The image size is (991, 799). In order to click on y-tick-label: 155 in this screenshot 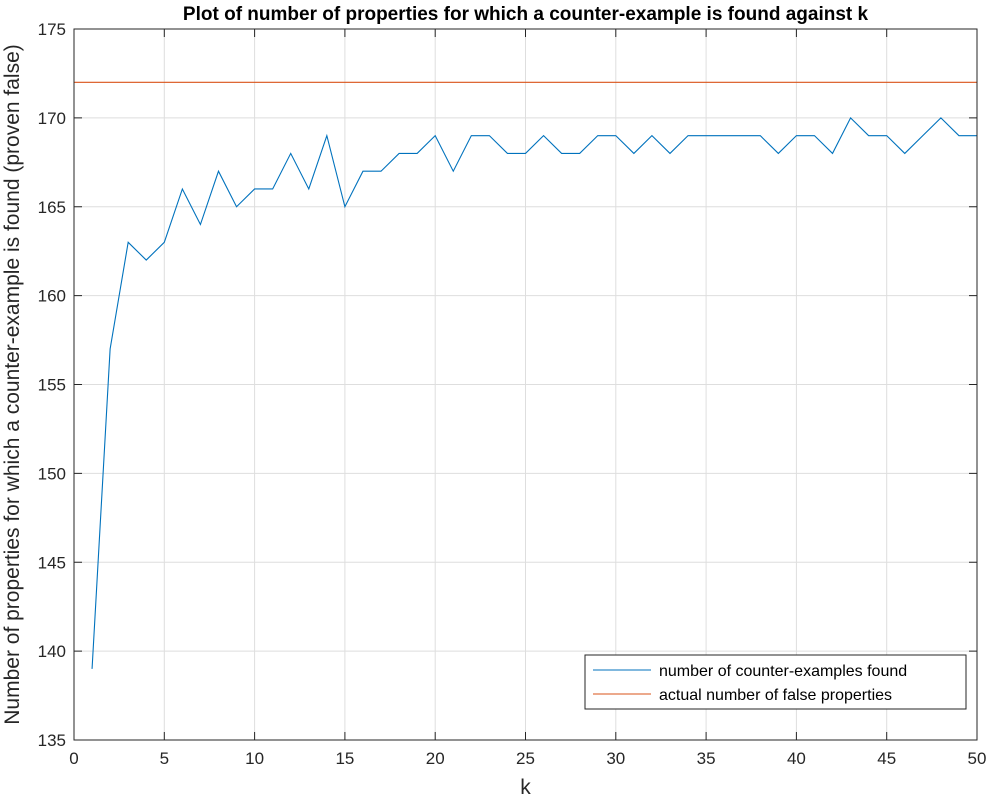, I will do `click(52, 385)`.